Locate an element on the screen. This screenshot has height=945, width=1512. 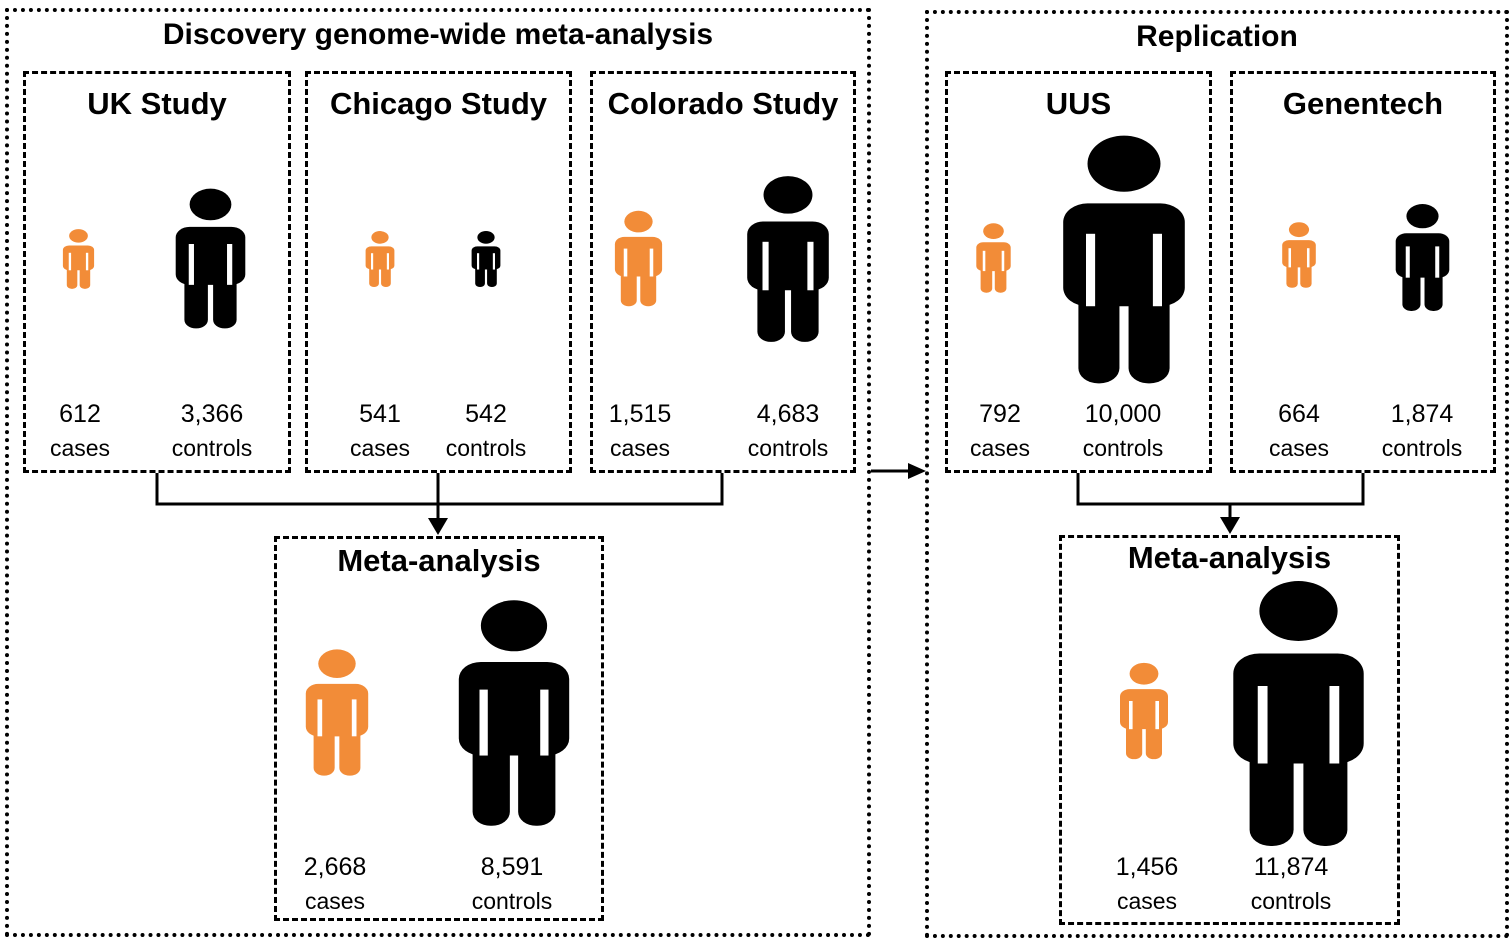
meta-box-discovery is located at coordinates (439, 728).